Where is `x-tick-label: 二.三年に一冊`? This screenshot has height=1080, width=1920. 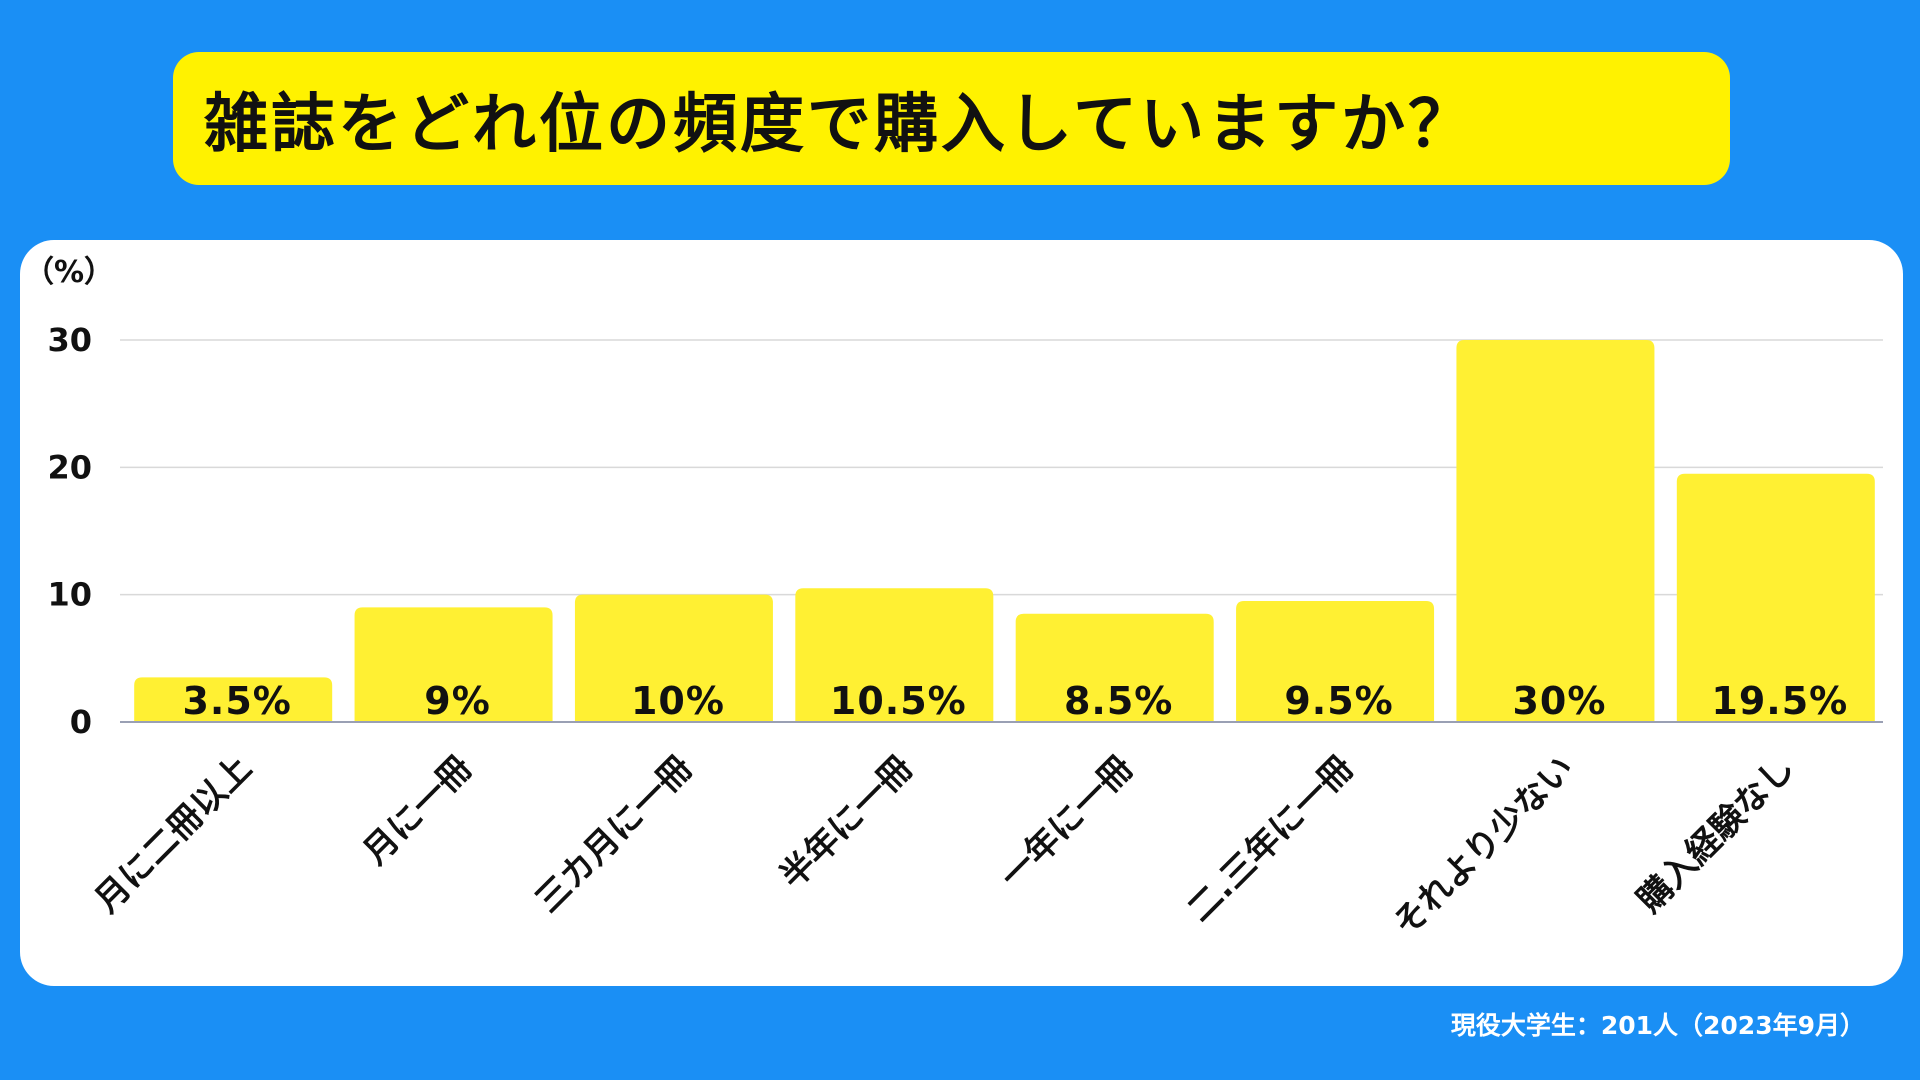 x-tick-label: 二.三年に一冊 is located at coordinates (1271, 839).